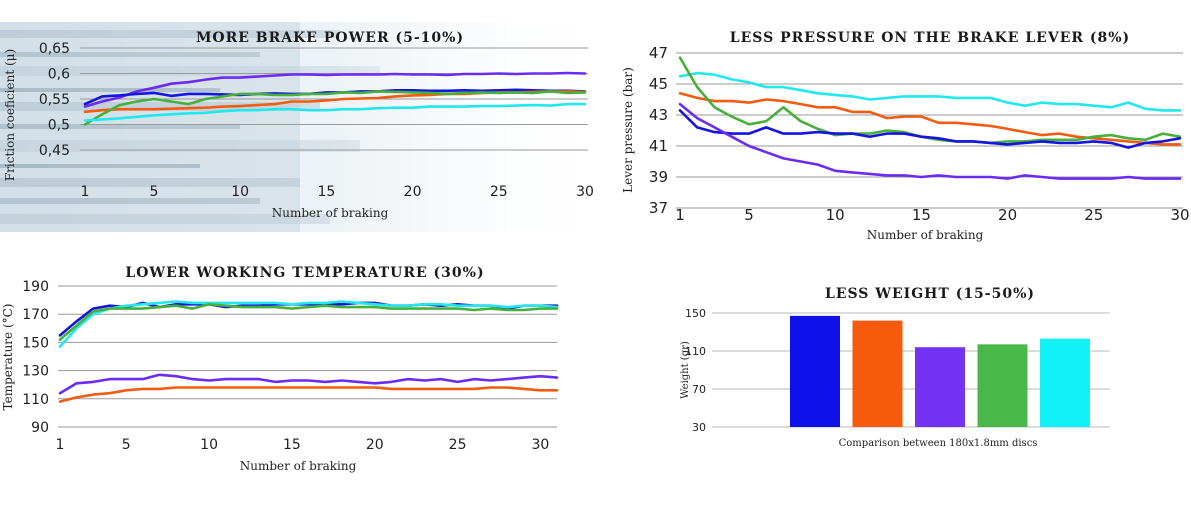 This screenshot has height=512, width=1191. I want to click on y-tick-label: 170, so click(35, 315).